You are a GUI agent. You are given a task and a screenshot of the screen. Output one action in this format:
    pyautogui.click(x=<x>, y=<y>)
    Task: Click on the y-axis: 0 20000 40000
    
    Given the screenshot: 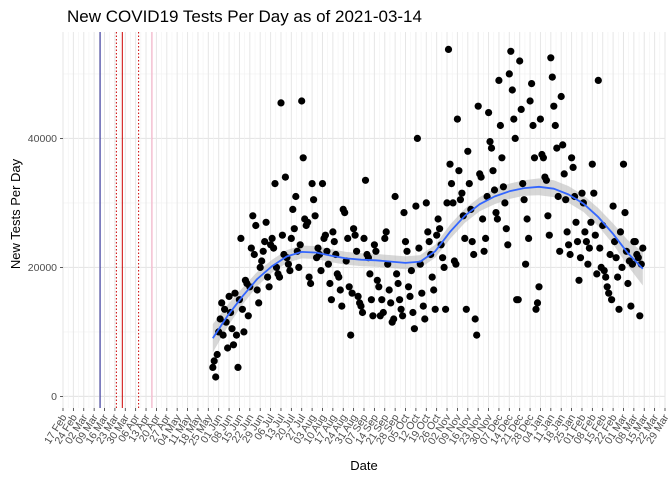 What is the action you would take?
    pyautogui.click(x=45, y=268)
    